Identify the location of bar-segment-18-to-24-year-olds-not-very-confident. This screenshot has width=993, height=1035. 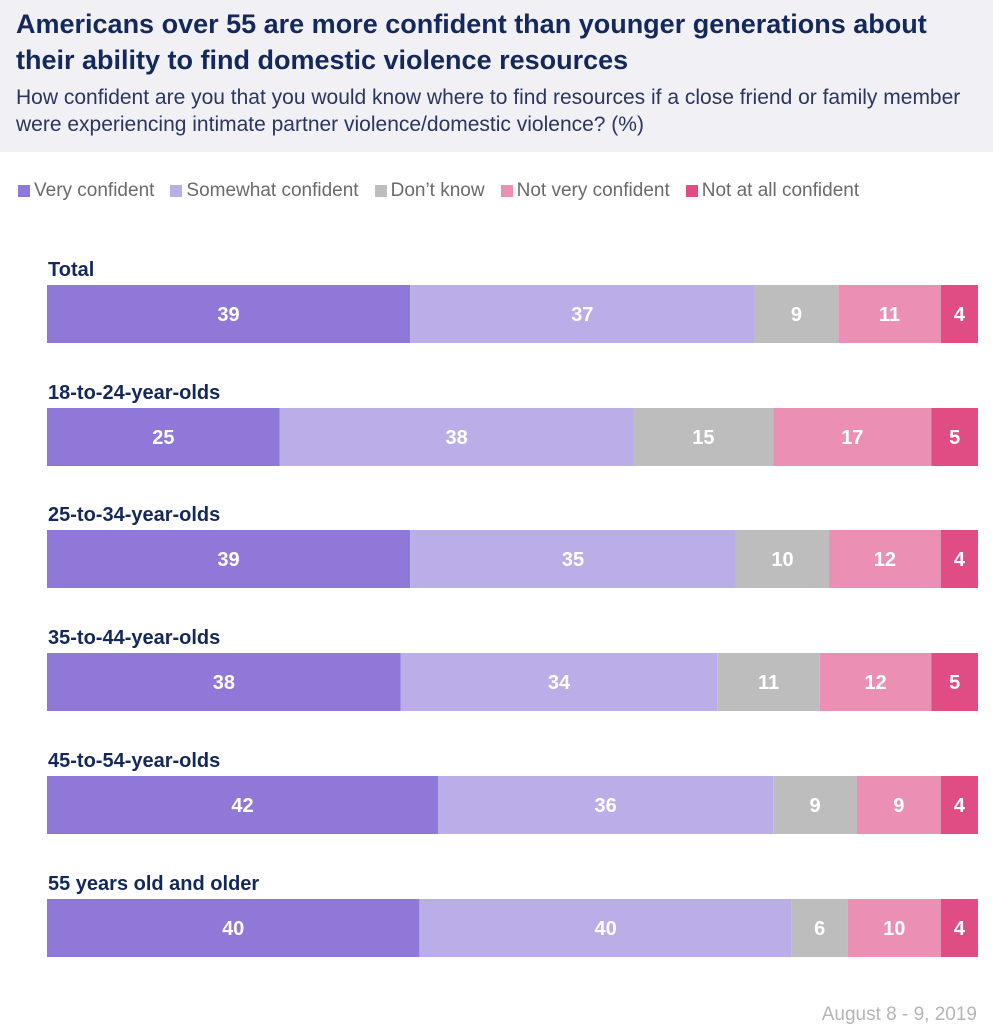
(852, 437).